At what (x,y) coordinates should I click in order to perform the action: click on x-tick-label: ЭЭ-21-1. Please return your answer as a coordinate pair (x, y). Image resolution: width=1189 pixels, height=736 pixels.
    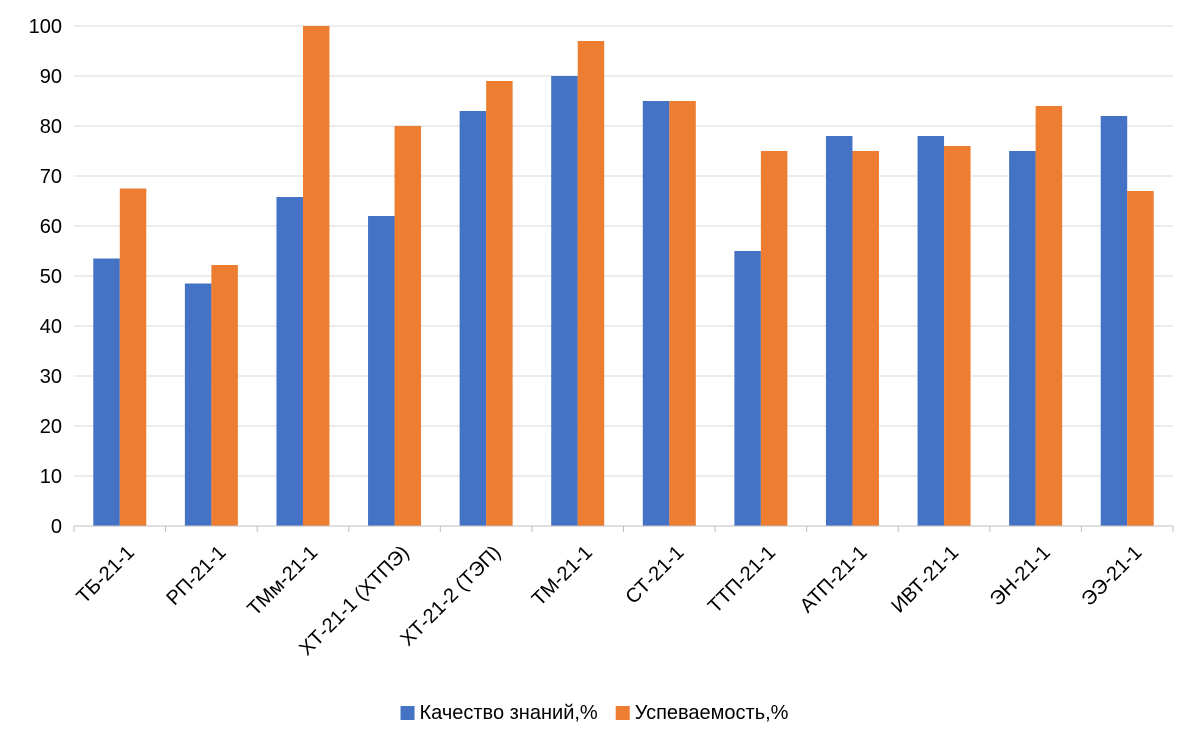
    Looking at the image, I should click on (1111, 576).